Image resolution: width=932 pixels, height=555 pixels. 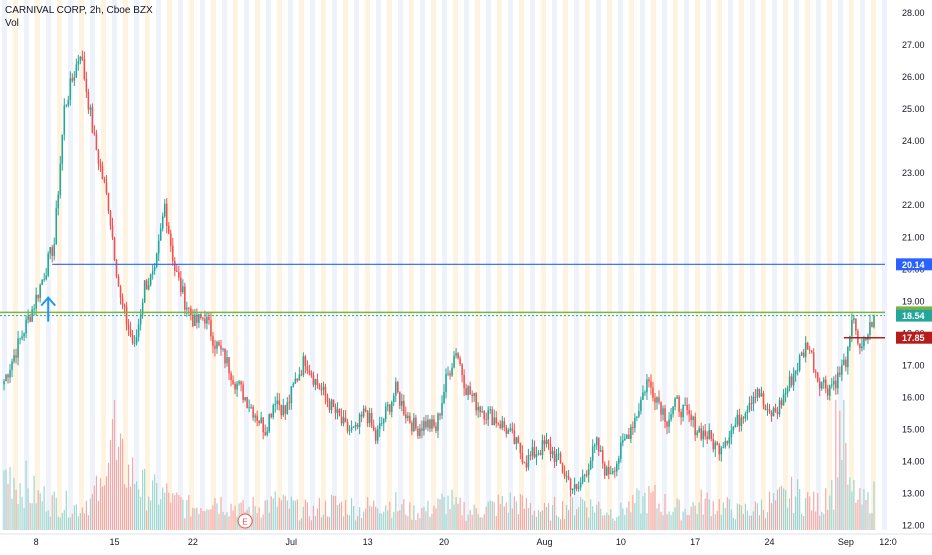 I want to click on time-tick-label: 15, so click(x=114, y=542).